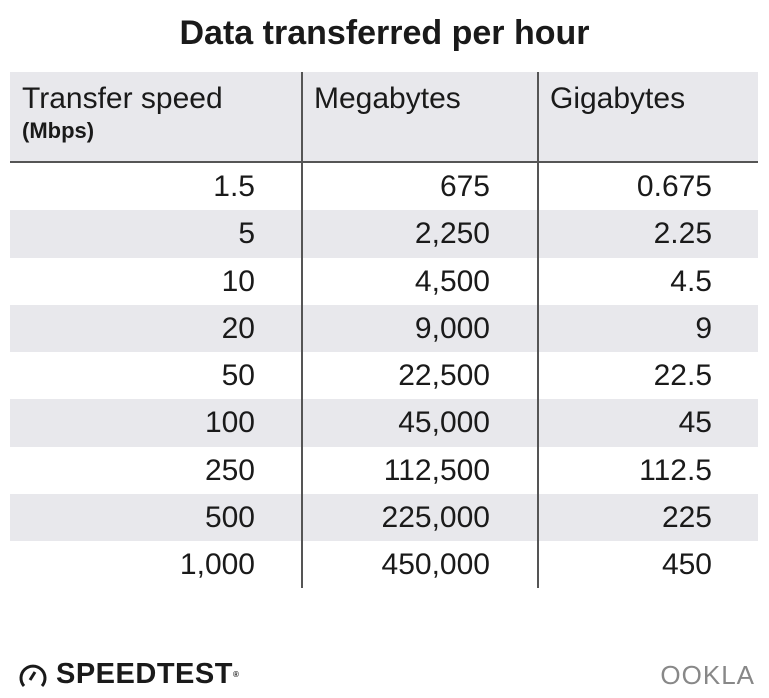 The image size is (769, 698). Describe the element at coordinates (234, 186) in the screenshot. I see `table-cell: 1.5` at that location.